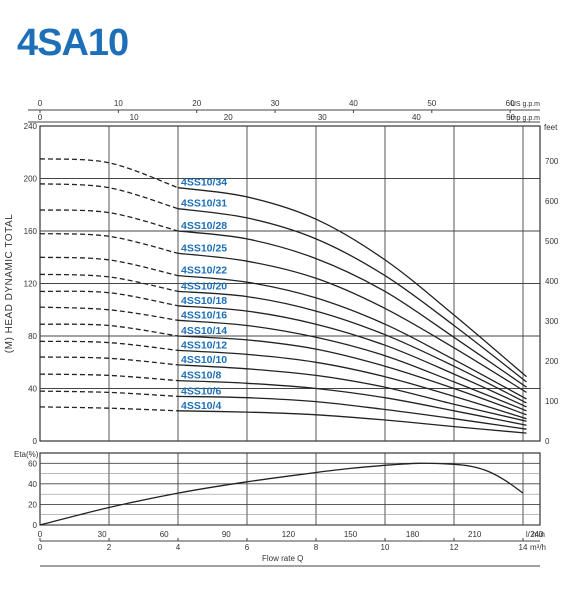 The height and width of the screenshot is (600, 576). Describe the element at coordinates (351, 534) in the screenshot. I see `lmin-tick-label: 150` at that location.